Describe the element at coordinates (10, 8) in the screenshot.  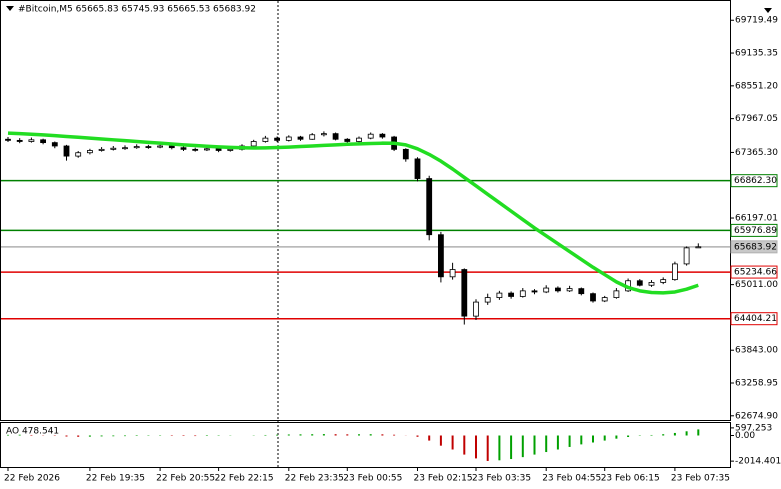
I see `menu-arrow` at that location.